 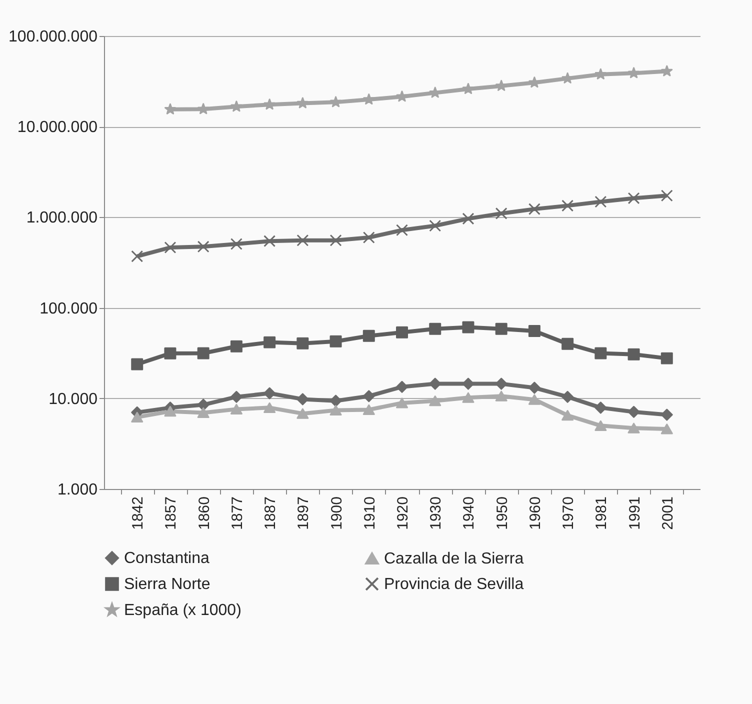 What do you see at coordinates (204, 513) in the screenshot?
I see `x-tick-label: 1860` at bounding box center [204, 513].